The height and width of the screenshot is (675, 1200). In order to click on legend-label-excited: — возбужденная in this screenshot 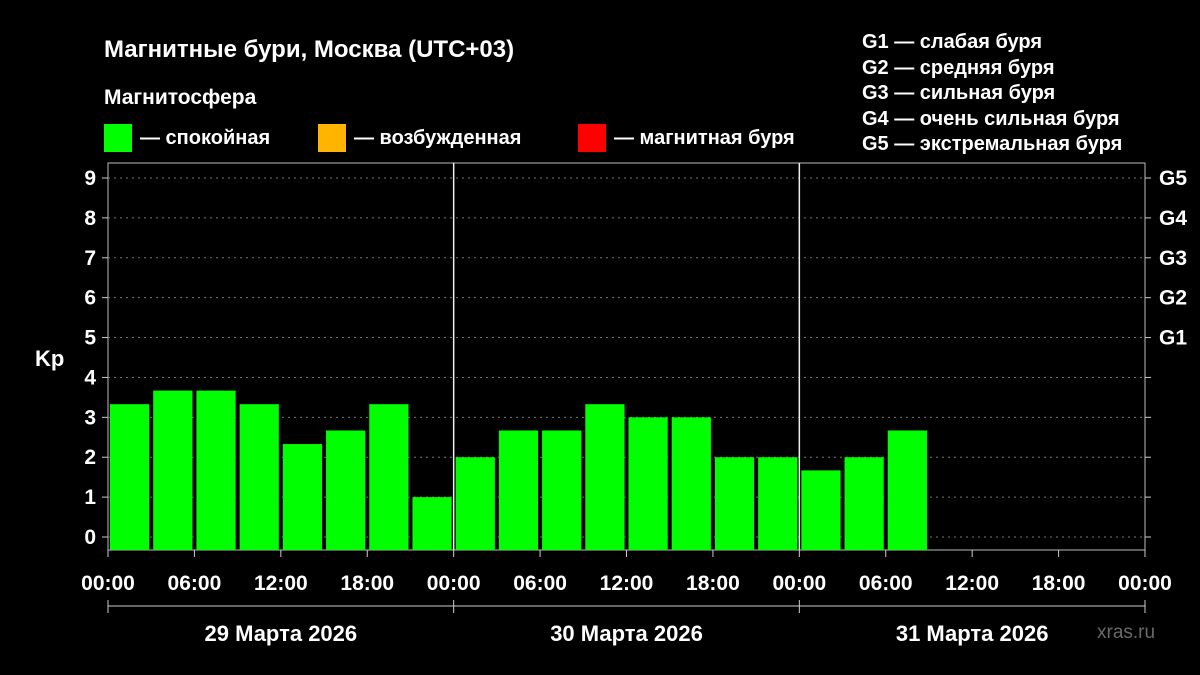, I will do `click(438, 137)`.